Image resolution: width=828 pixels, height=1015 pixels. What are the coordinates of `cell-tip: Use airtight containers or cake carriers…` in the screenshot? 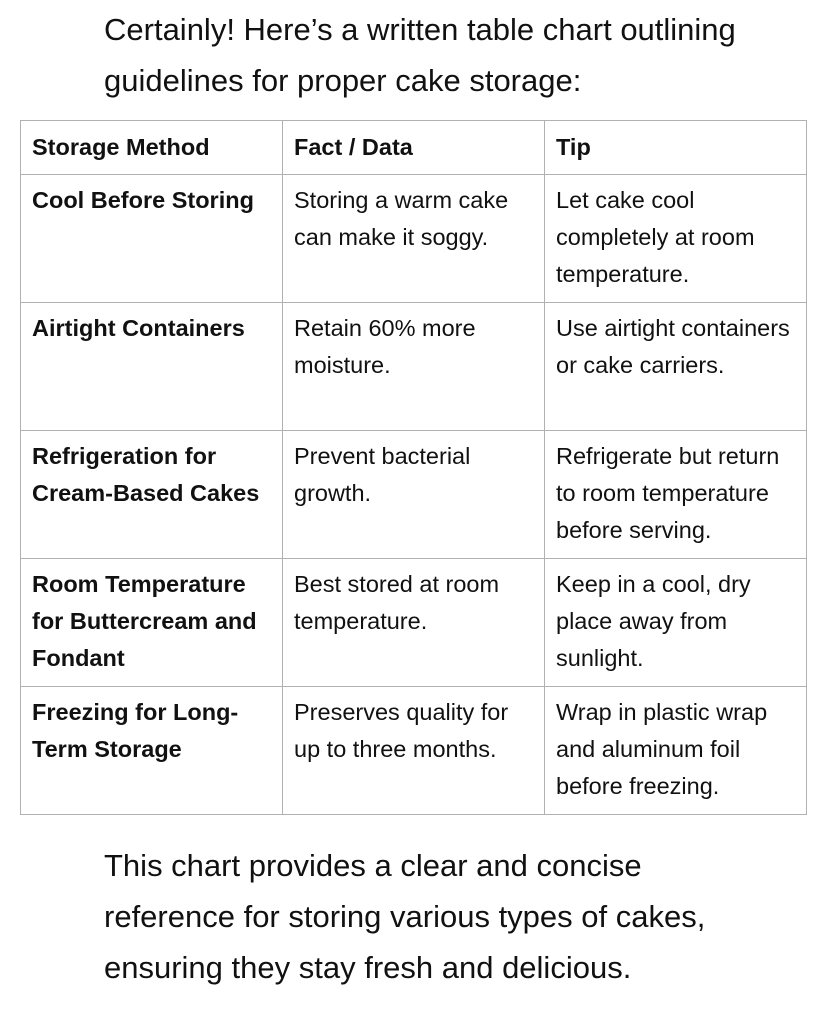 It's located at (675, 366).